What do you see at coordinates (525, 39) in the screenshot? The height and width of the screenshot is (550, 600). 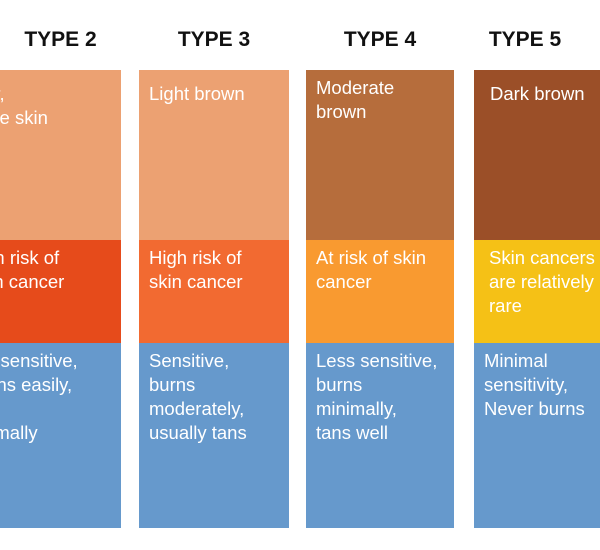 I see `column-title: TYPE 5` at bounding box center [525, 39].